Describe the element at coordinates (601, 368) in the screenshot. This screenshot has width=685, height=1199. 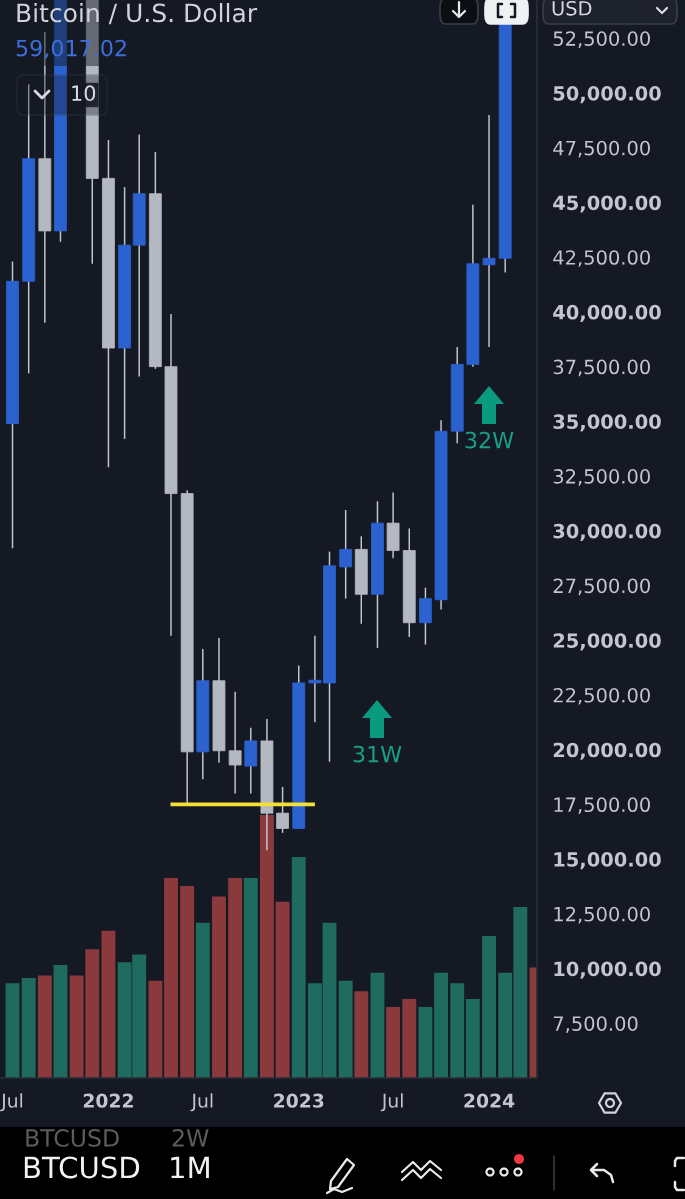
I see `y-tick-label: 37,500.00` at that location.